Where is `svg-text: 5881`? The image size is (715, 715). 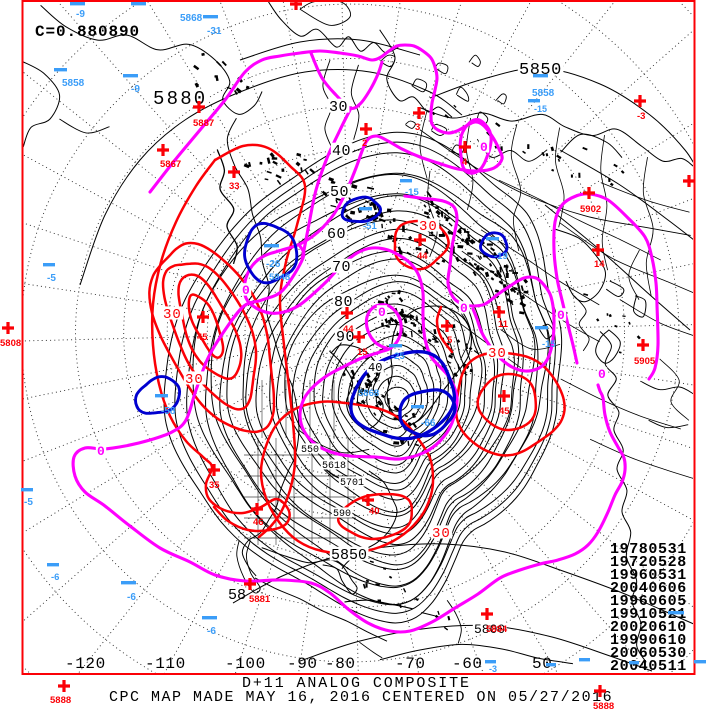
svg-text: 5881 is located at coordinates (260, 599).